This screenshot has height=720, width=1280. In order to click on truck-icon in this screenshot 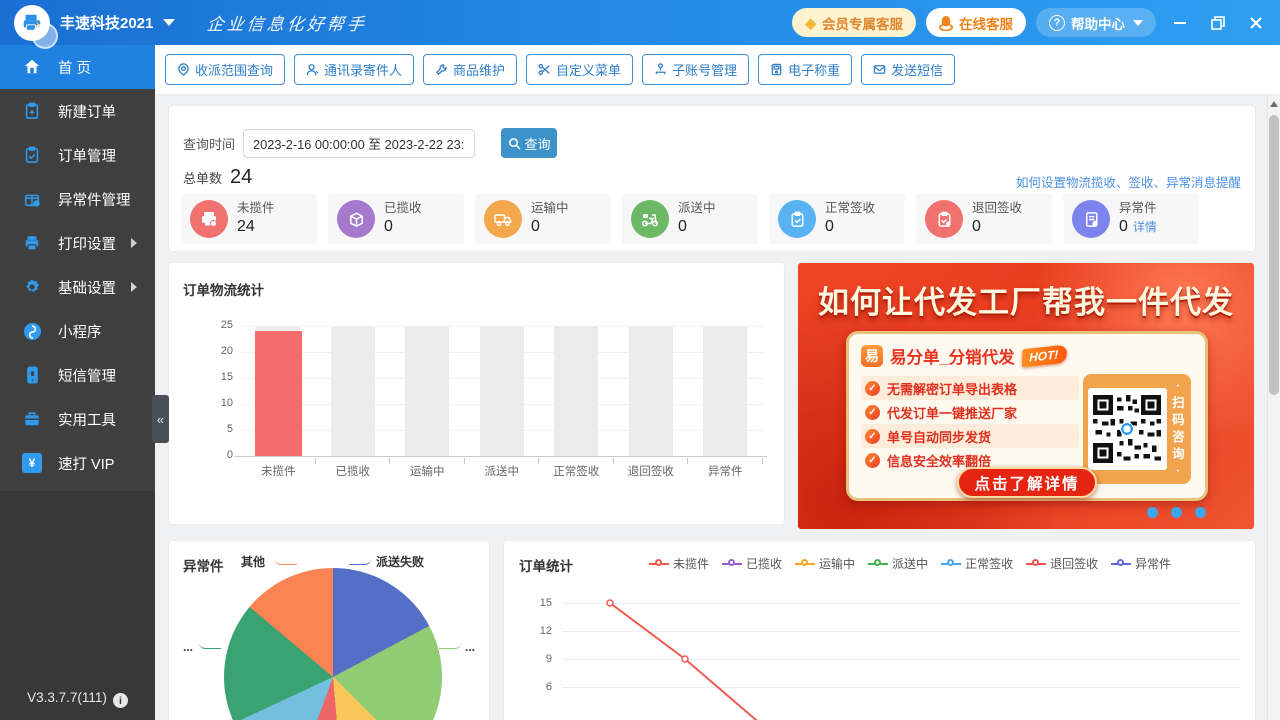, I will do `click(503, 219)`.